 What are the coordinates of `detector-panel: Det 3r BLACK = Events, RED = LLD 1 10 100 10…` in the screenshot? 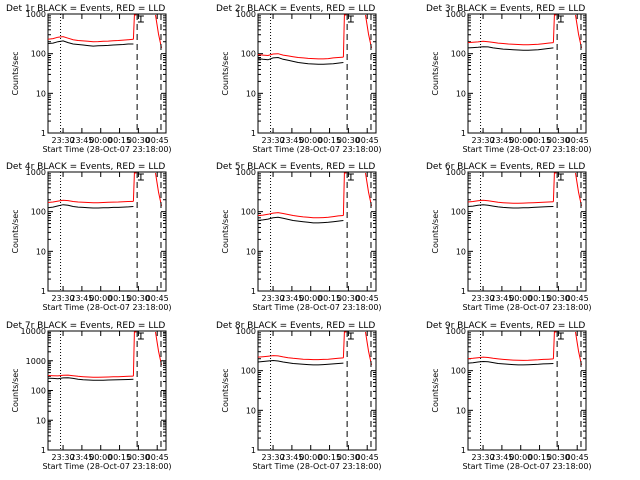 It's located at (509, 79).